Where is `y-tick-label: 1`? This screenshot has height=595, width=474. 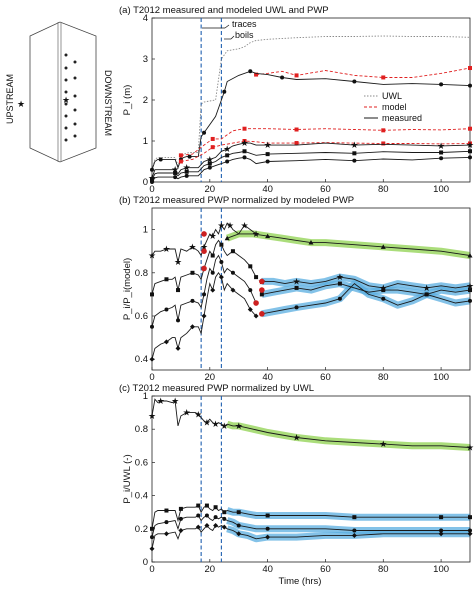
y-tick-label: 1 is located at coordinates (145, 396).